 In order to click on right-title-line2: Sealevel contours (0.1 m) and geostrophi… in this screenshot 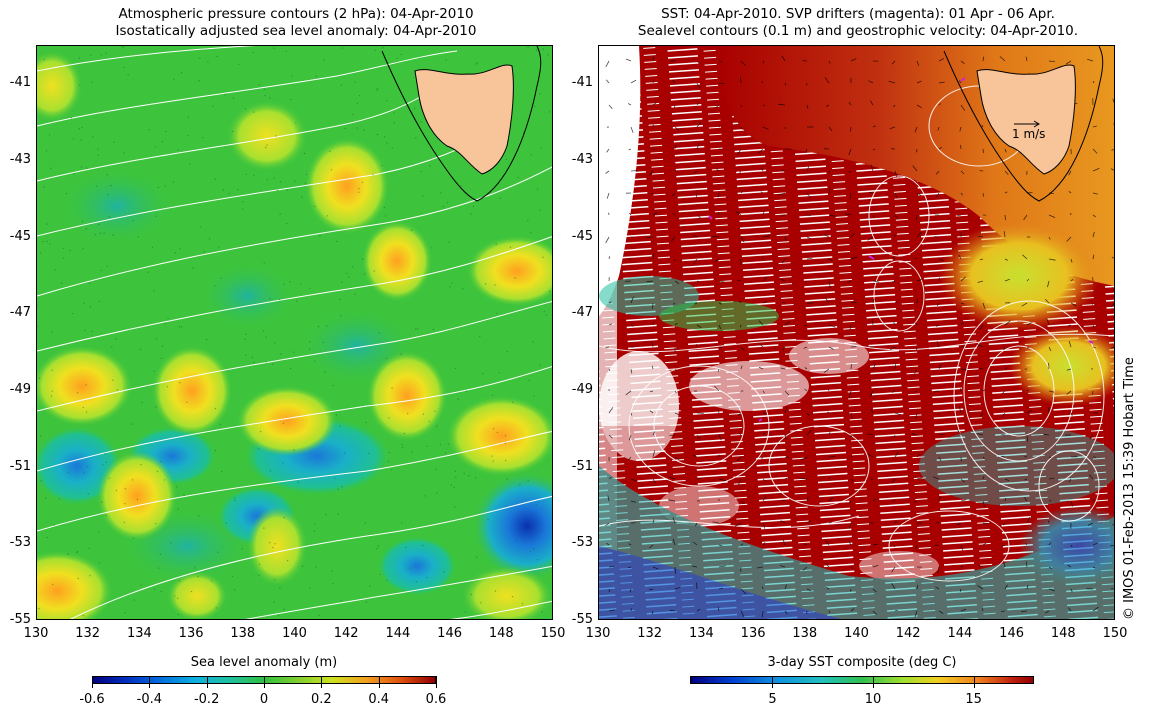, I will do `click(858, 31)`.